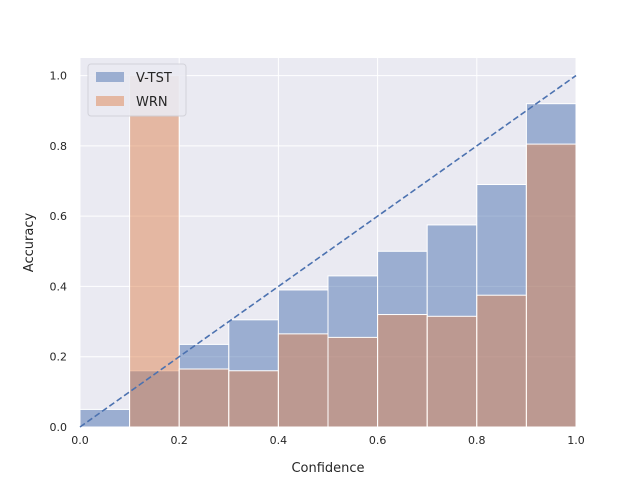 This screenshot has height=480, width=640. What do you see at coordinates (378, 440) in the screenshot?
I see `x-tick-label-0-6: 0.6` at bounding box center [378, 440].